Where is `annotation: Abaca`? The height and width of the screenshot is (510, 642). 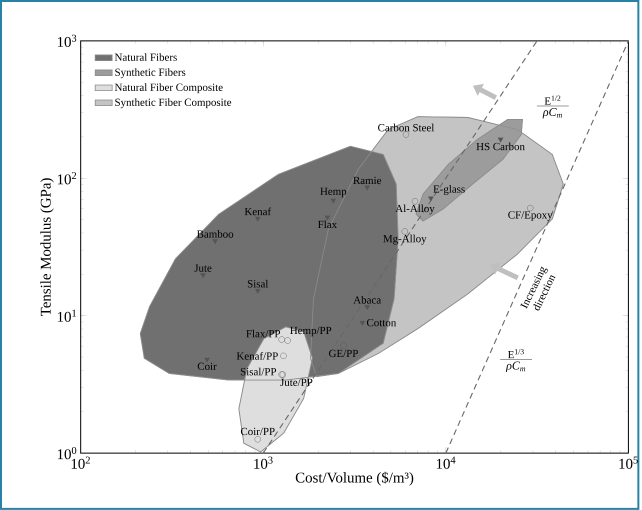 annotation: Abaca is located at coordinates (367, 300).